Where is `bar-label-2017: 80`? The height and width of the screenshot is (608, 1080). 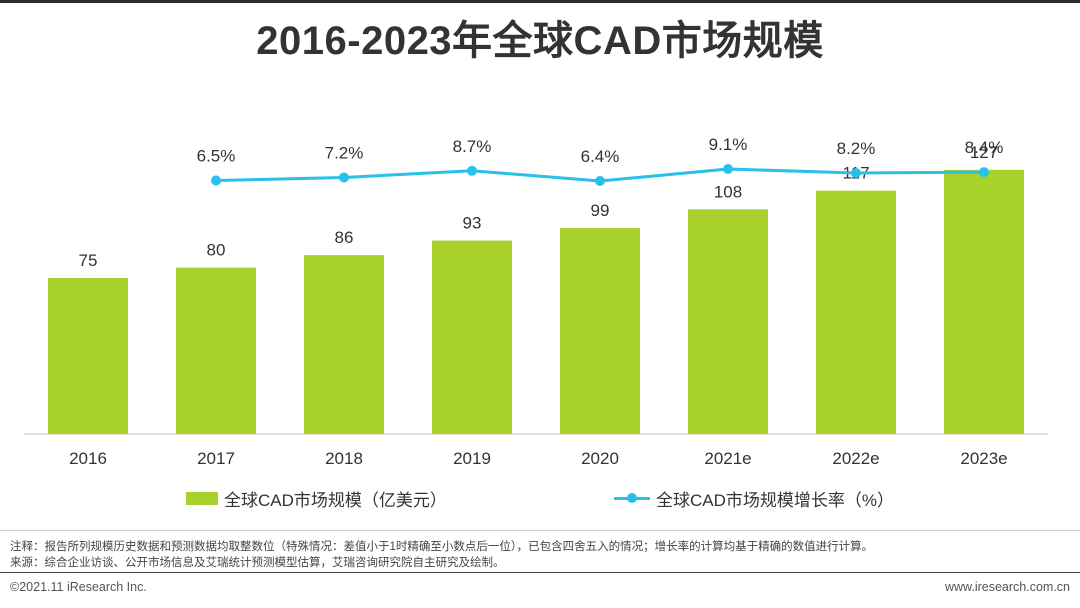
bar-label-2017: 80 is located at coordinates (216, 250).